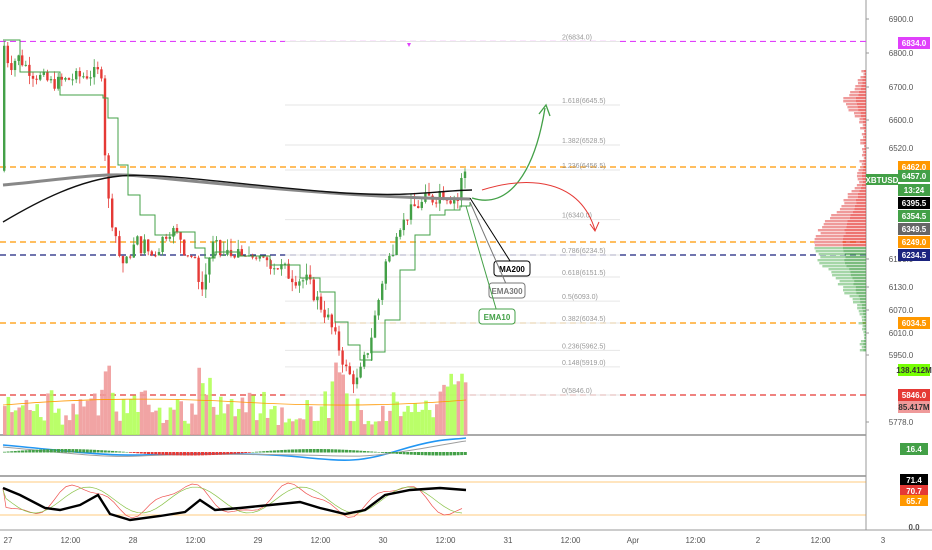 This screenshot has height=550, width=932. Describe the element at coordinates (901, 19) in the screenshot. I see `price-tick-label: 6900.0` at that location.